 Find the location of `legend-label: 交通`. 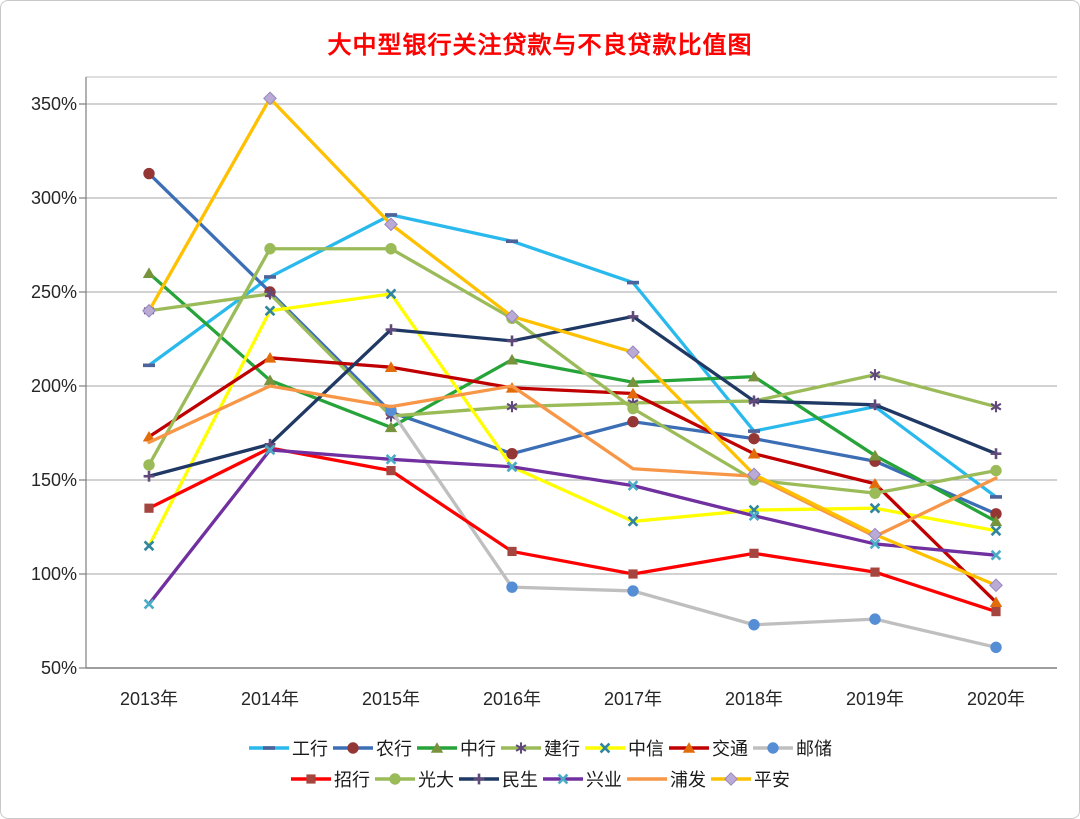

legend-label: 交通 is located at coordinates (730, 748).